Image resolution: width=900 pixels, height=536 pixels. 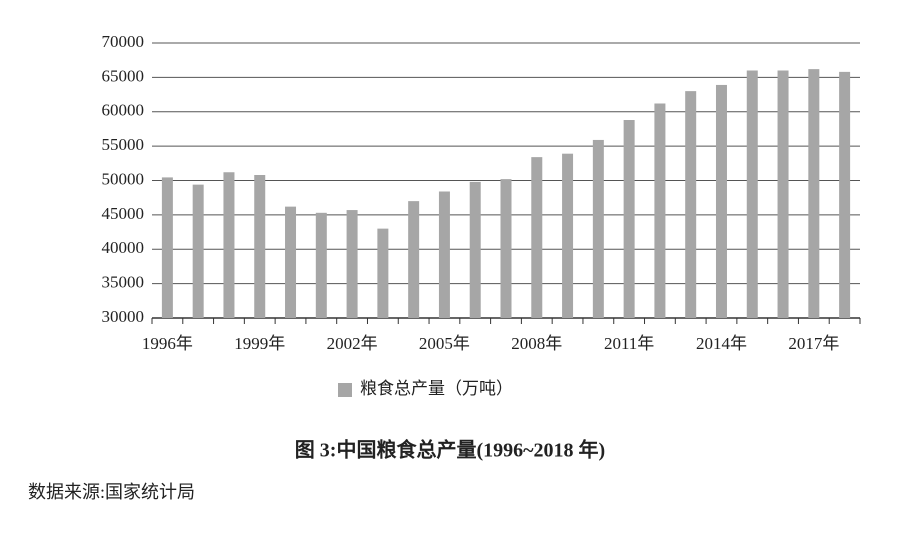 What do you see at coordinates (444, 343) in the screenshot?
I see `x-tick-label: 2005年` at bounding box center [444, 343].